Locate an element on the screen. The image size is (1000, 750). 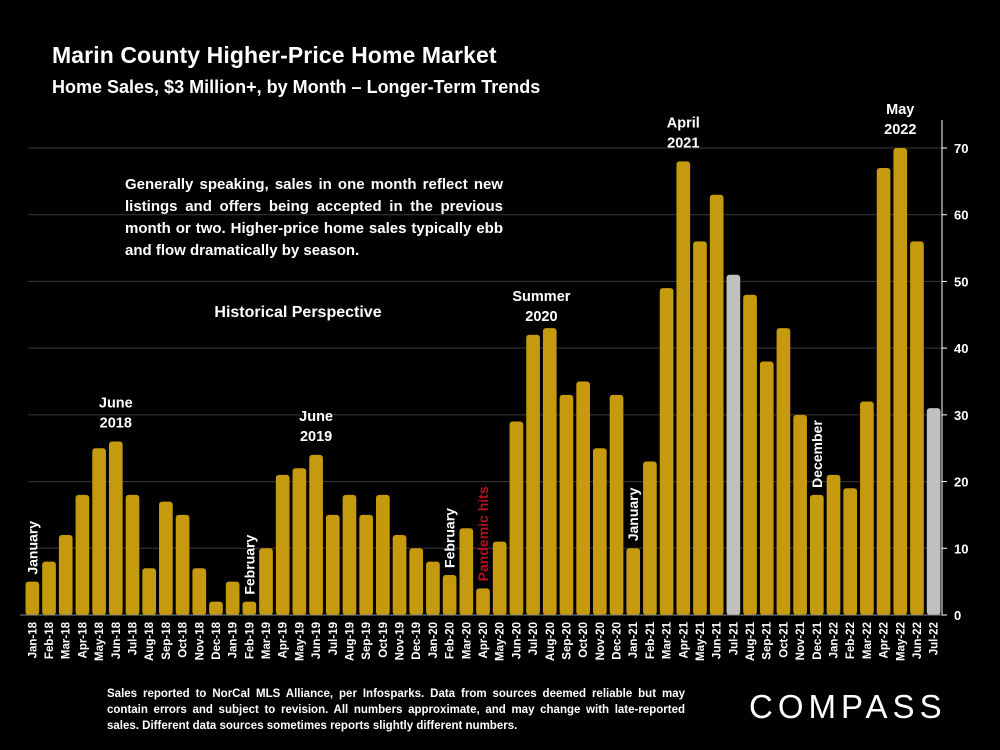
x-tick-label: Dec-20 is located at coordinates (618, 641).